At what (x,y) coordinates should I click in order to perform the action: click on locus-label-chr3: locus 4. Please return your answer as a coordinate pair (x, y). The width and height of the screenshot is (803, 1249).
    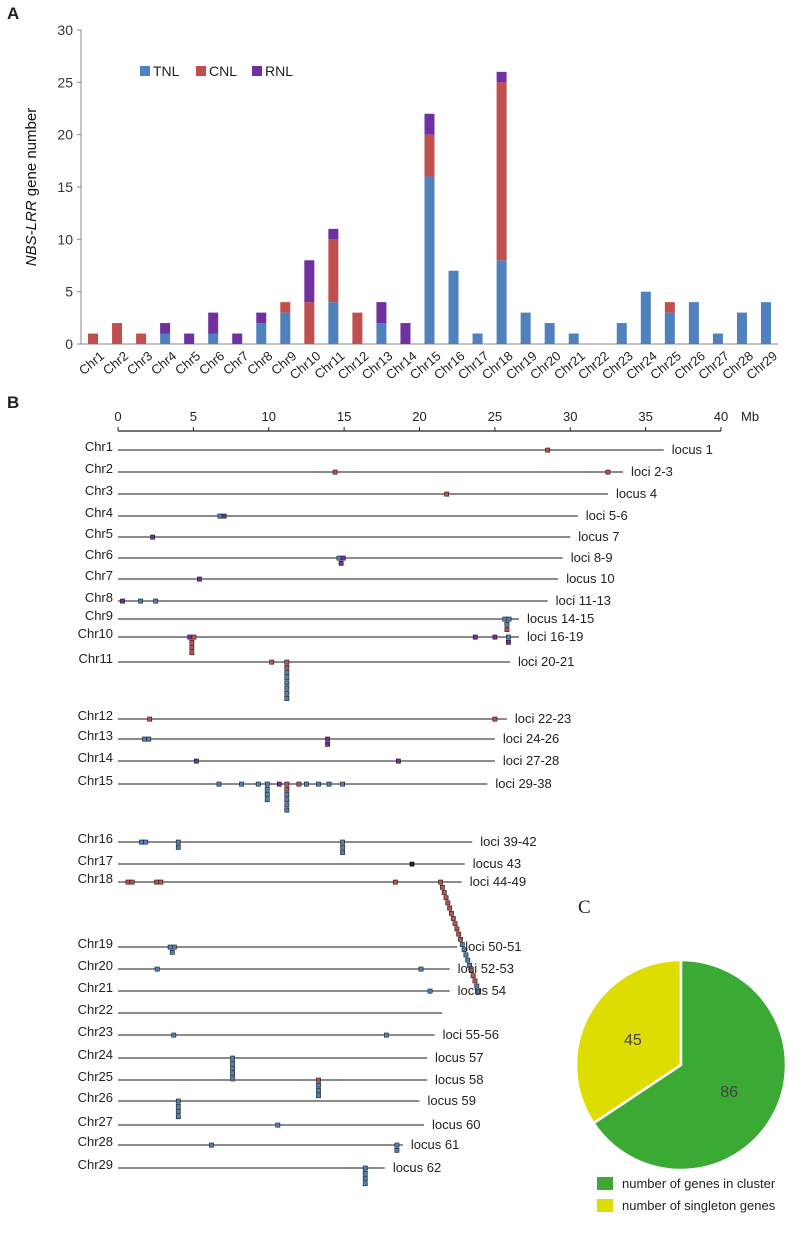
    Looking at the image, I should click on (636, 493).